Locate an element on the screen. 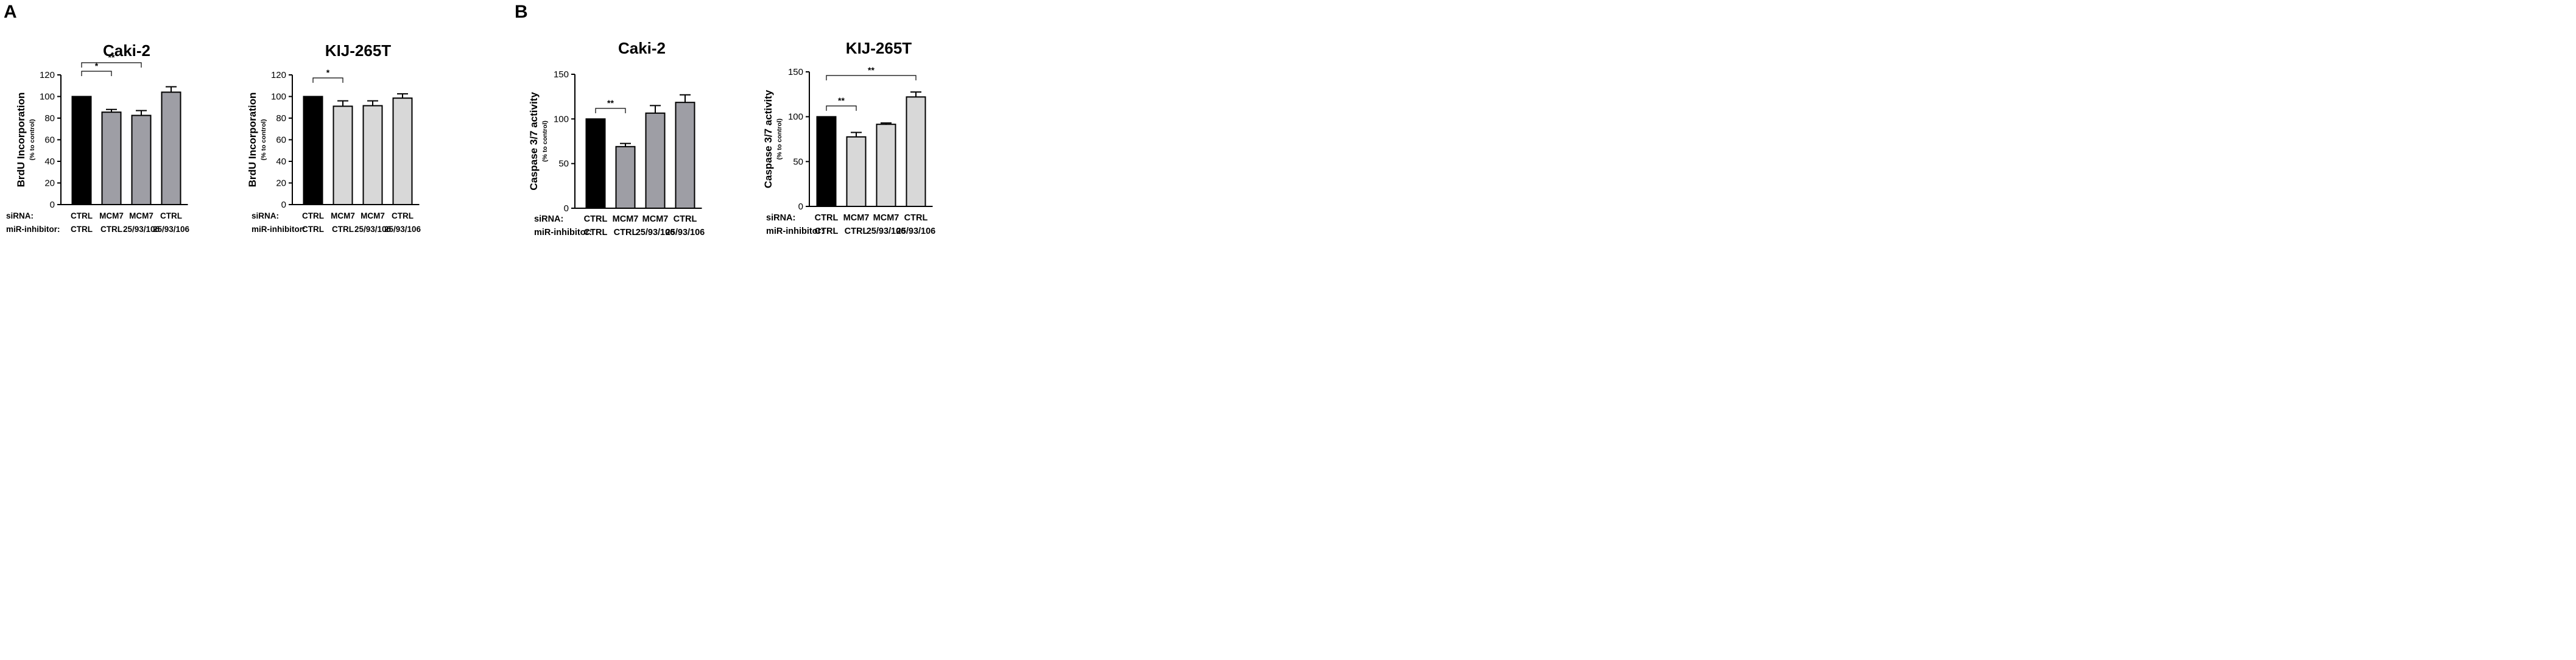  row-label-inhibitor: miR-inhibitor: is located at coordinates (33, 229).